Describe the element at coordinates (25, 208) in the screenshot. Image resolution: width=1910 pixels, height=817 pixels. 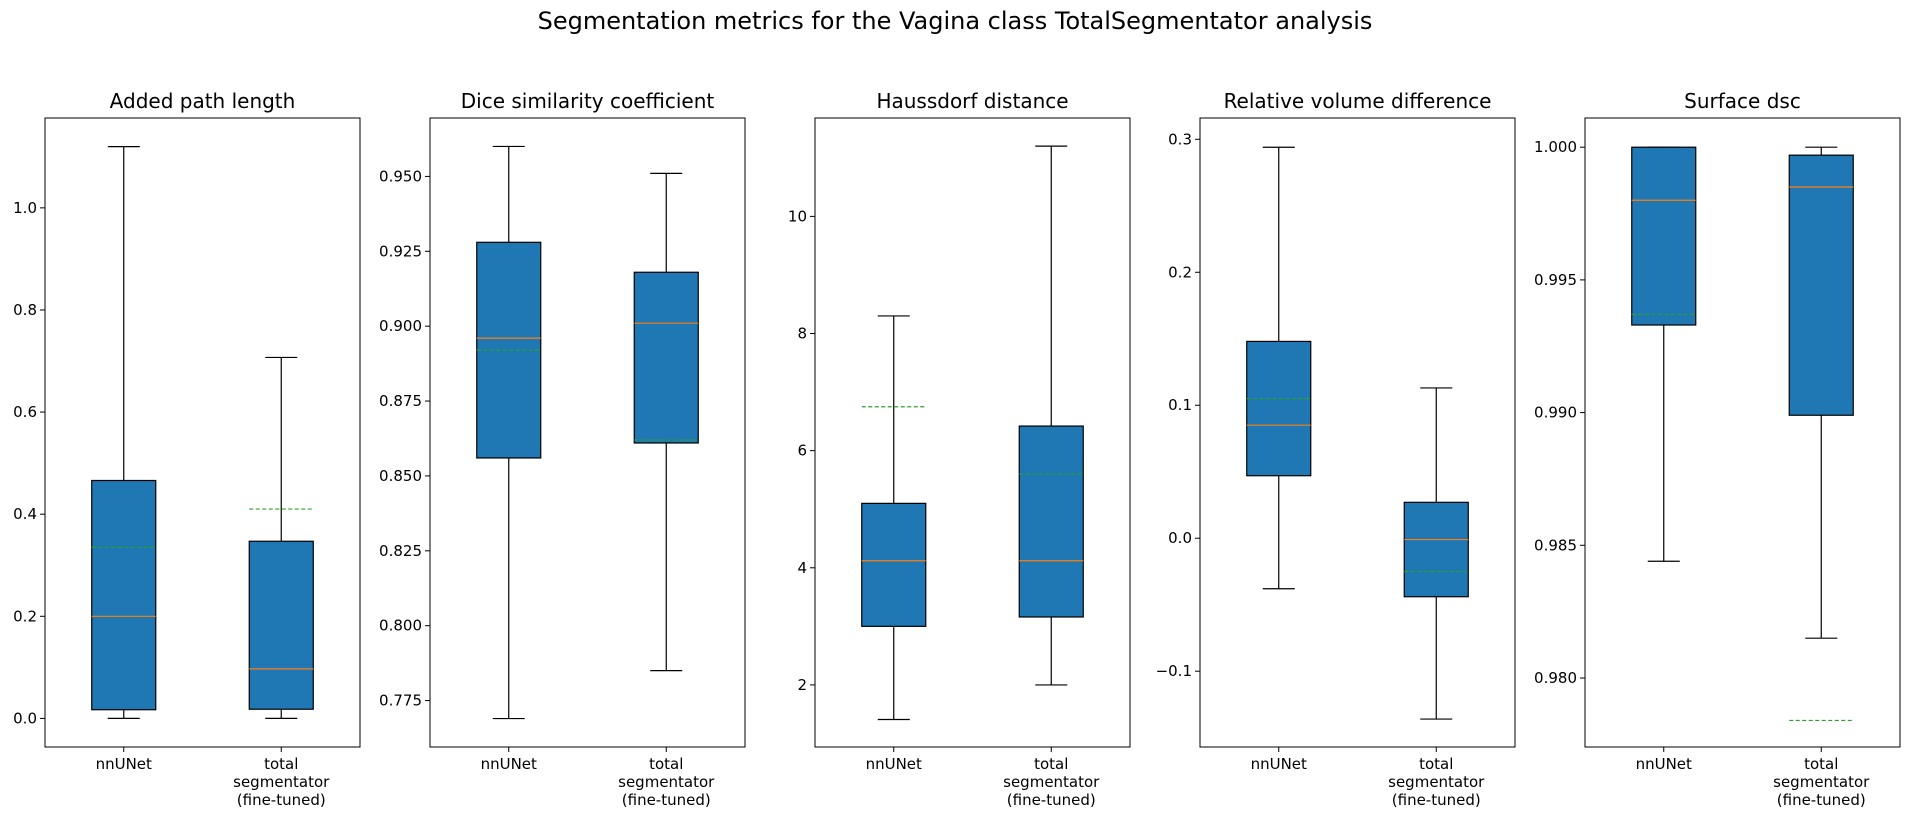
I see `y-tick-label: 1.0` at that location.